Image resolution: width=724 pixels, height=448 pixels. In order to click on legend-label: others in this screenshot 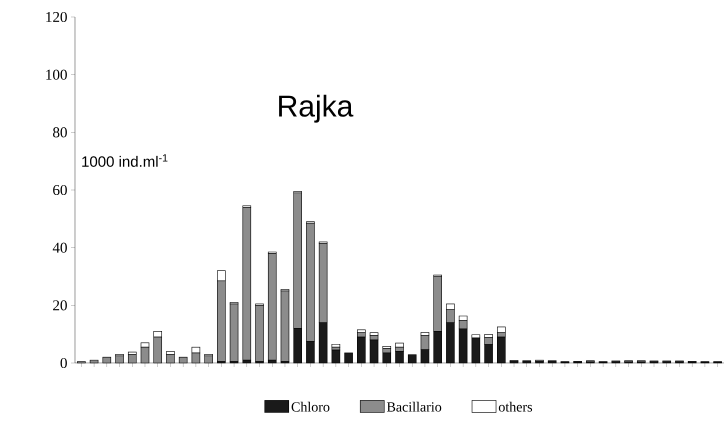, I will do `click(515, 407)`.